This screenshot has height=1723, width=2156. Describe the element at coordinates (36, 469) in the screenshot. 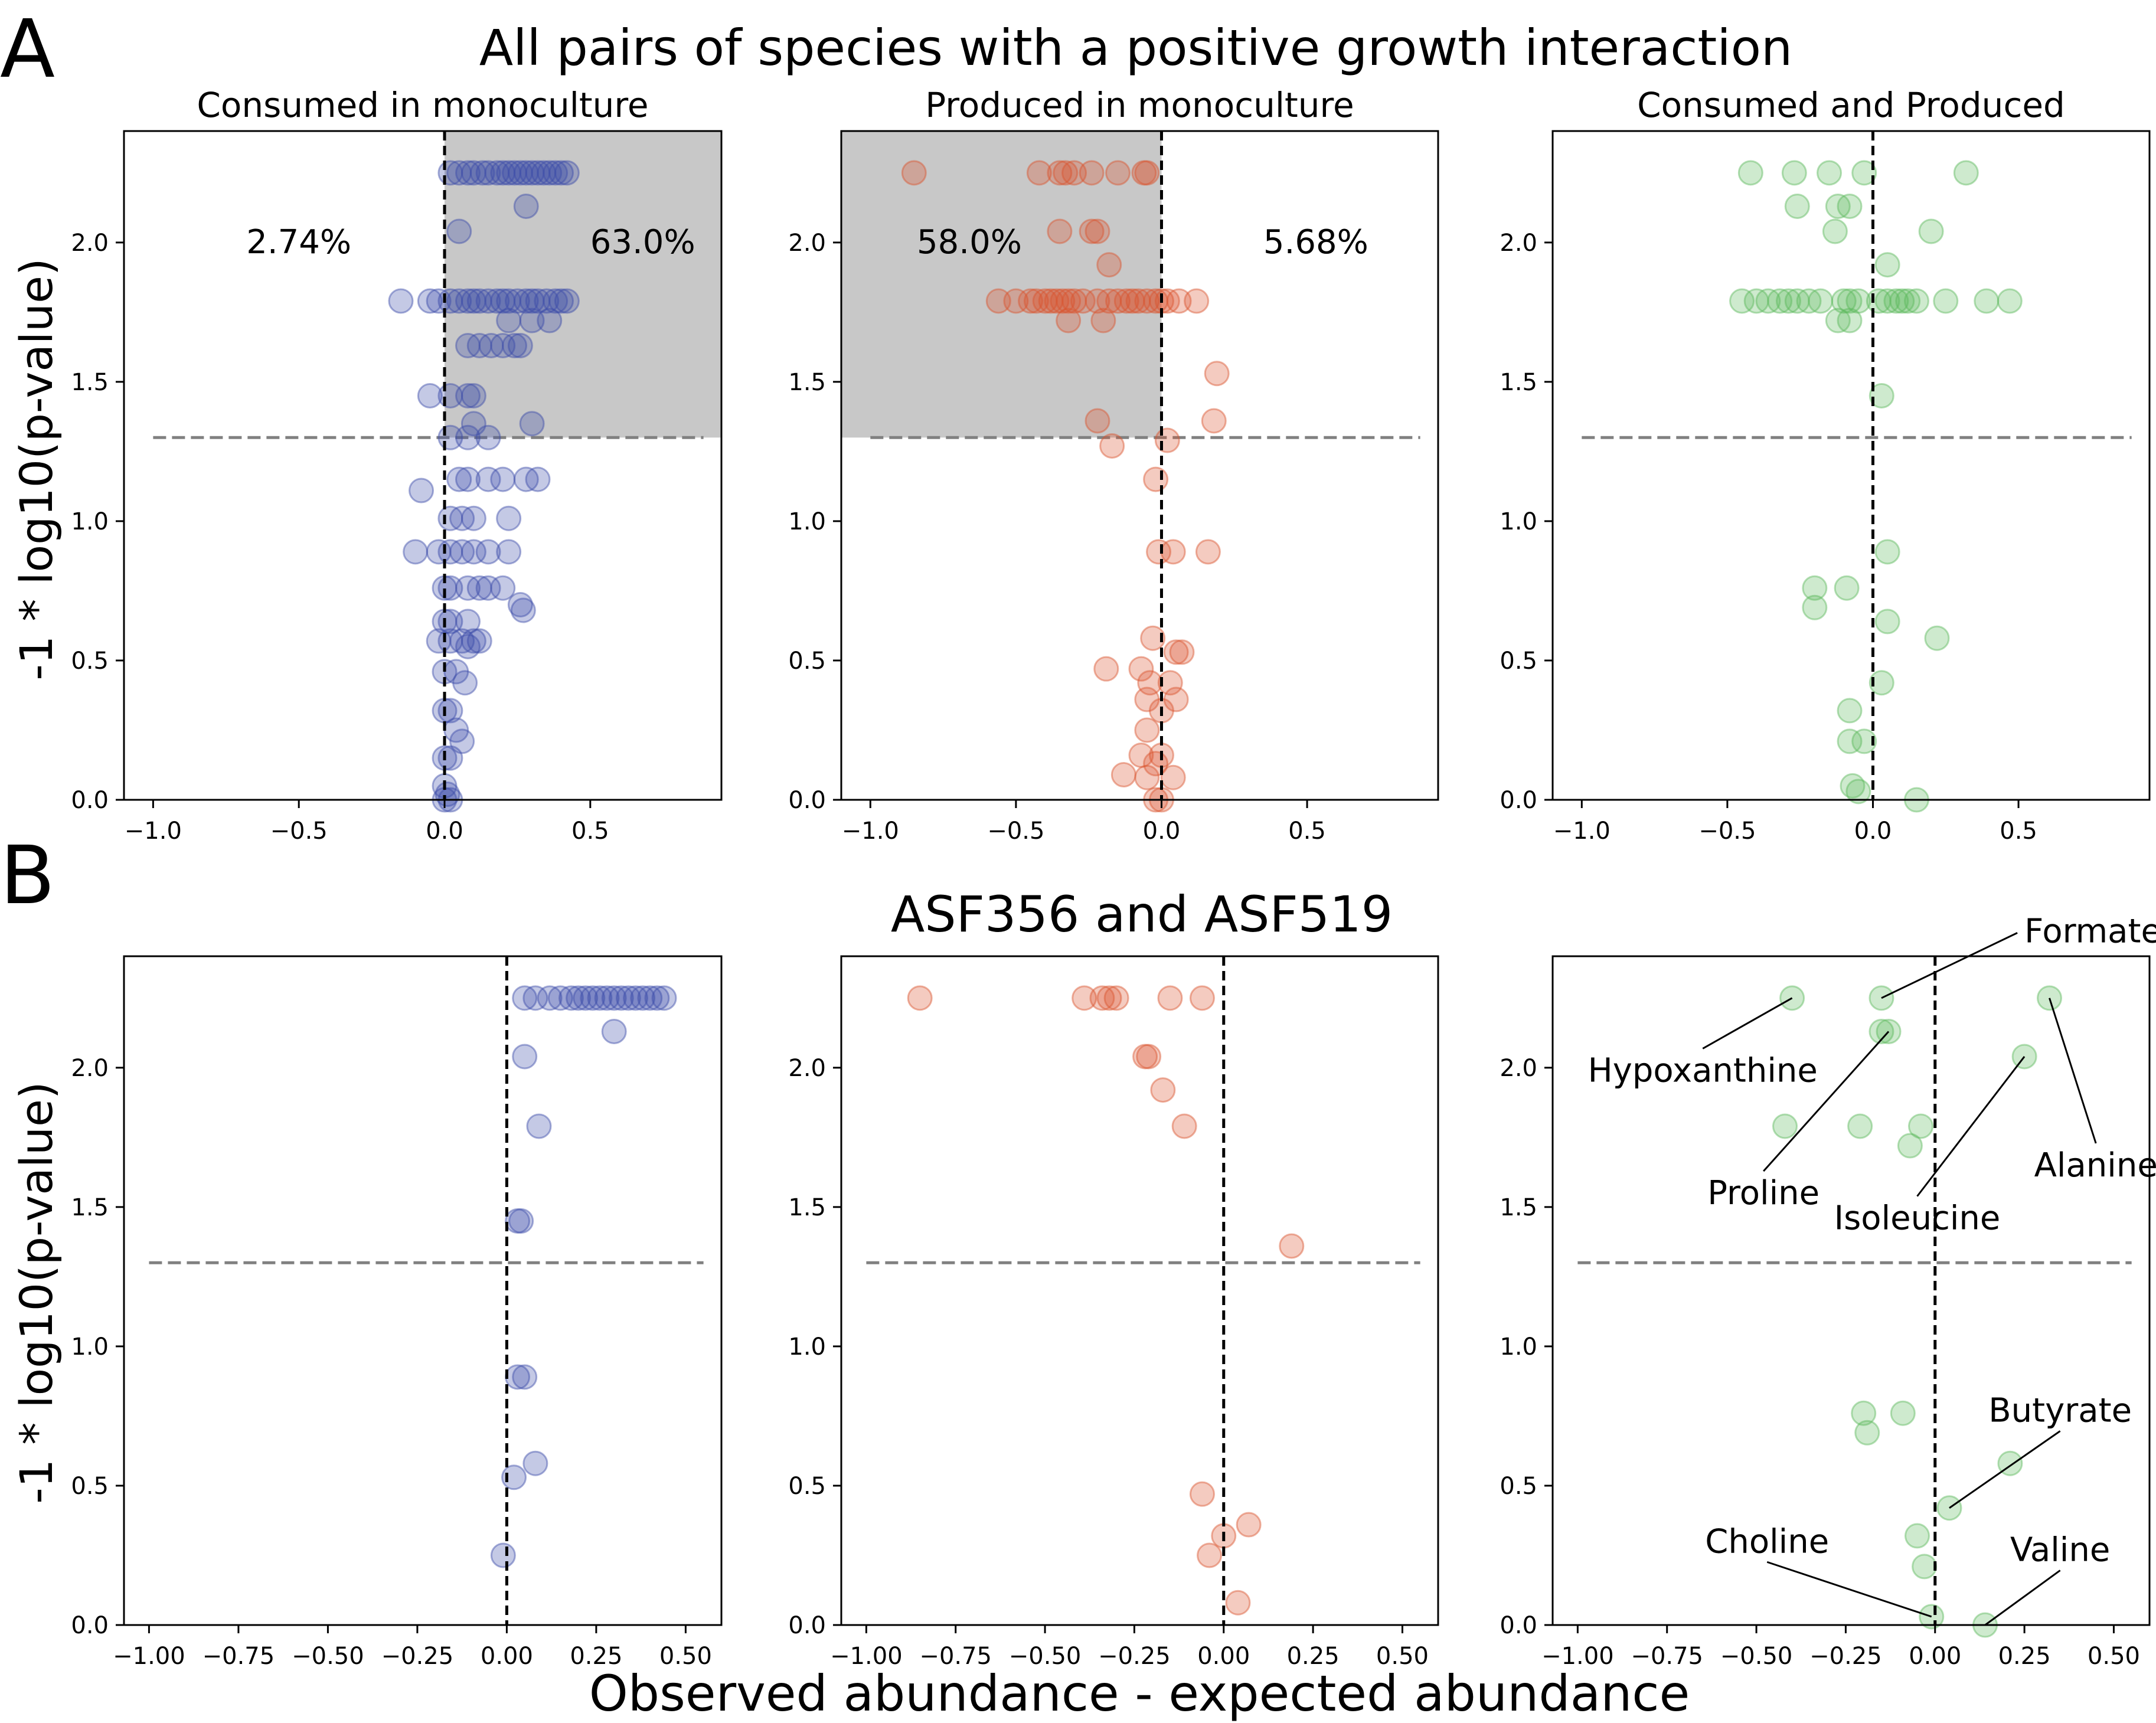

I see `y-axis-label-a: -1 * log10(p-value)` at that location.